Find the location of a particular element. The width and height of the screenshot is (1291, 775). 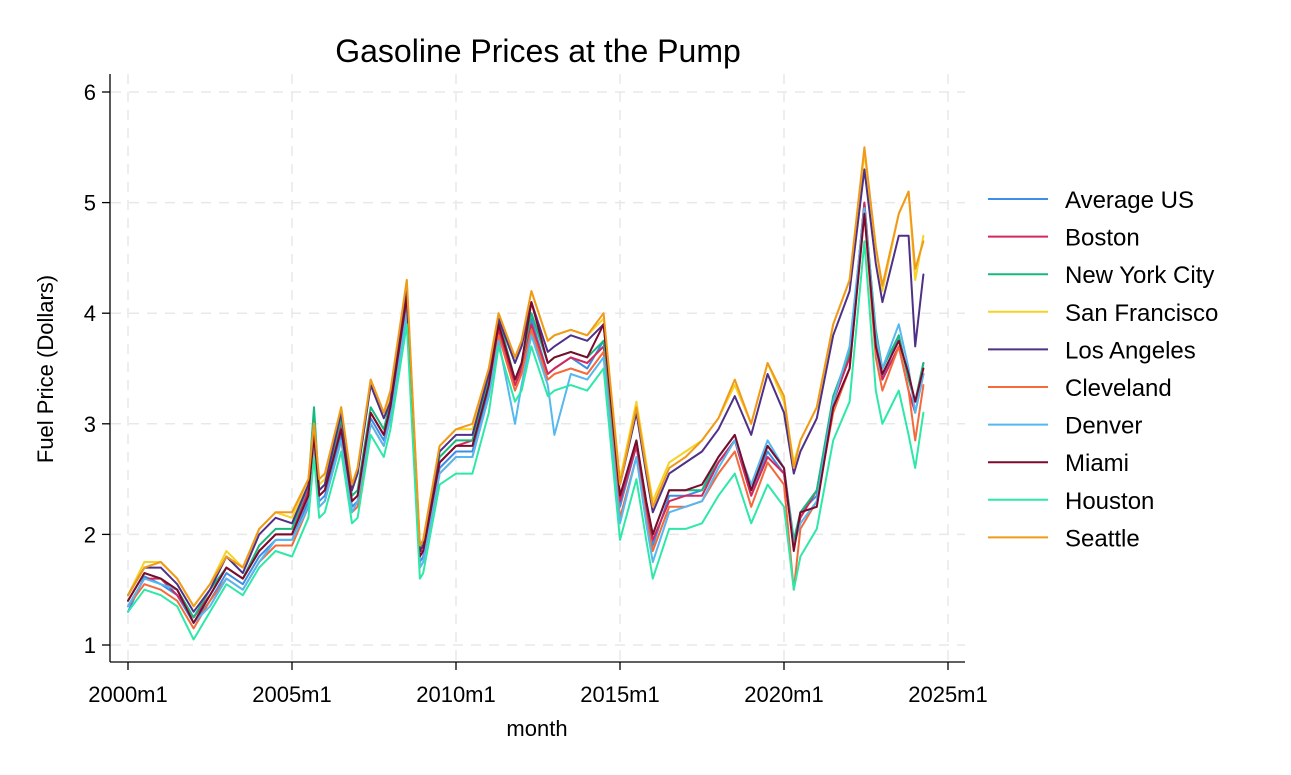

x-axis-label: month is located at coordinates (536, 728).